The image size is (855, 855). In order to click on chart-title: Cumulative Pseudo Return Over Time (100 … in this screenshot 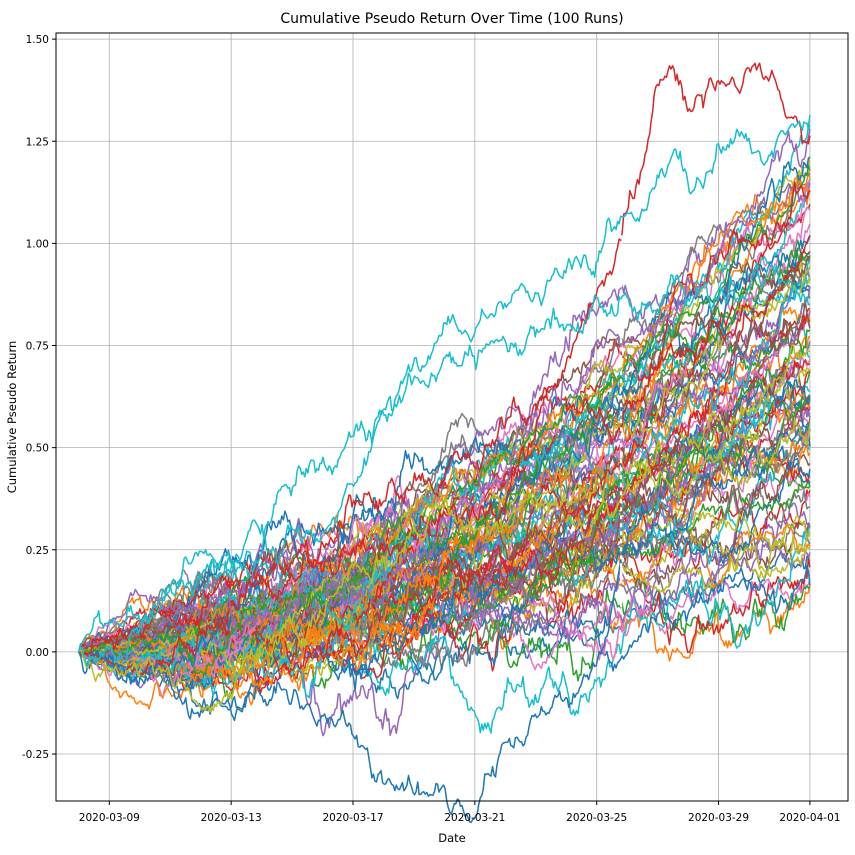, I will do `click(451, 19)`.